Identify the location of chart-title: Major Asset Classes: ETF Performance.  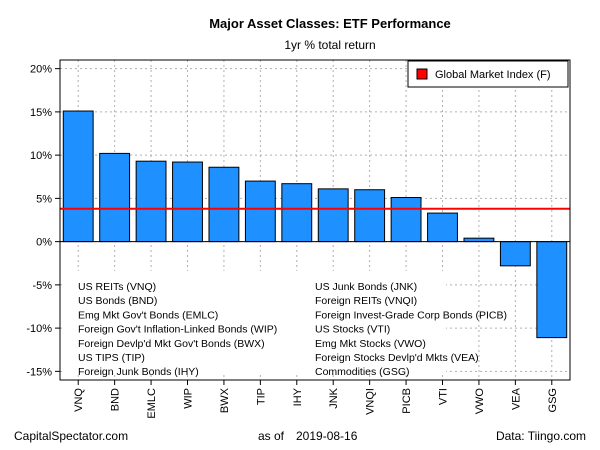
(330, 23).